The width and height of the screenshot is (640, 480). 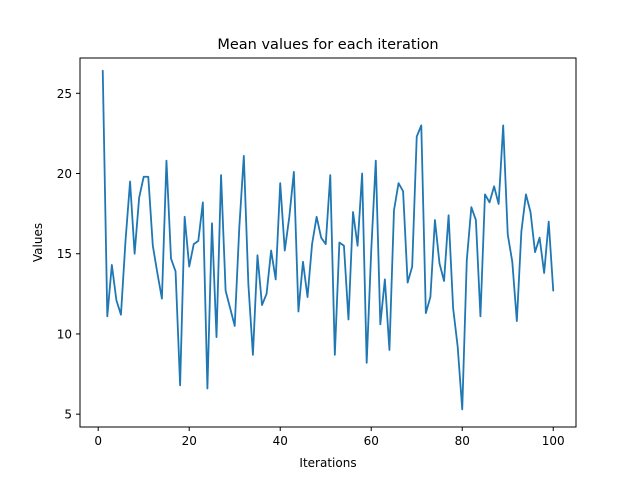 I want to click on x-tick-label: 80, so click(x=462, y=441).